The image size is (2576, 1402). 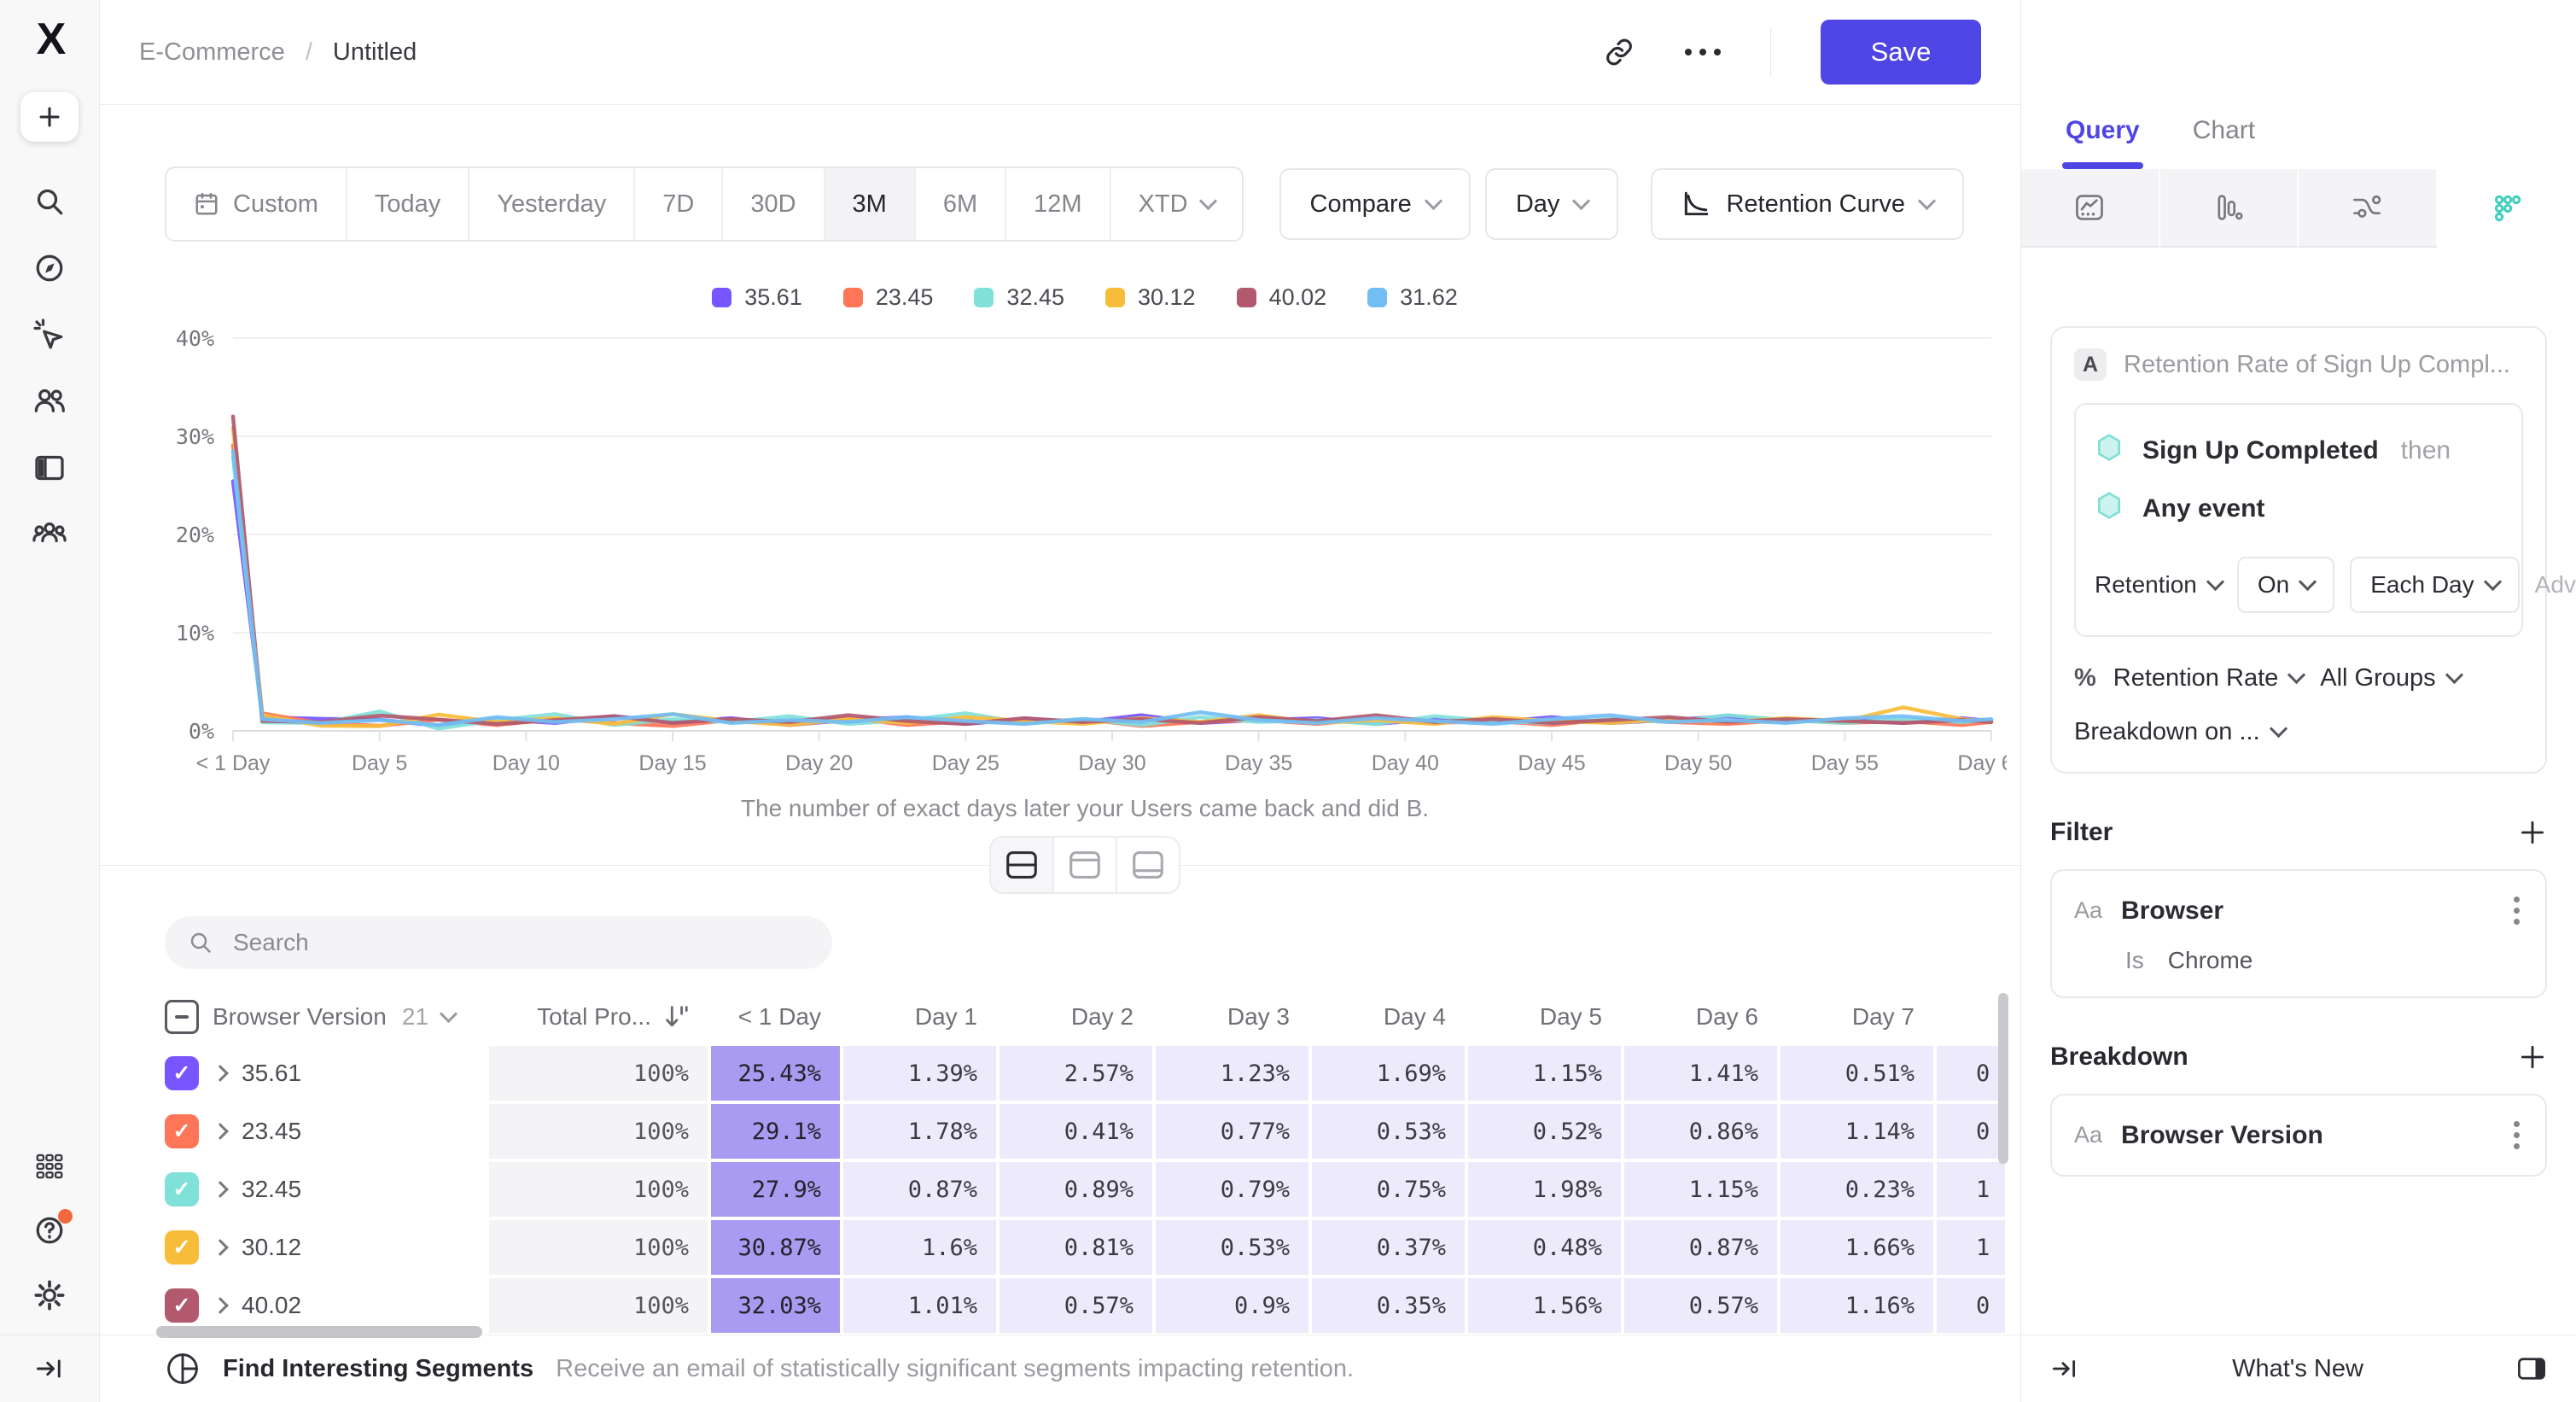 What do you see at coordinates (326, 1017) in the screenshot?
I see `group-column-header: Browser Version 21` at bounding box center [326, 1017].